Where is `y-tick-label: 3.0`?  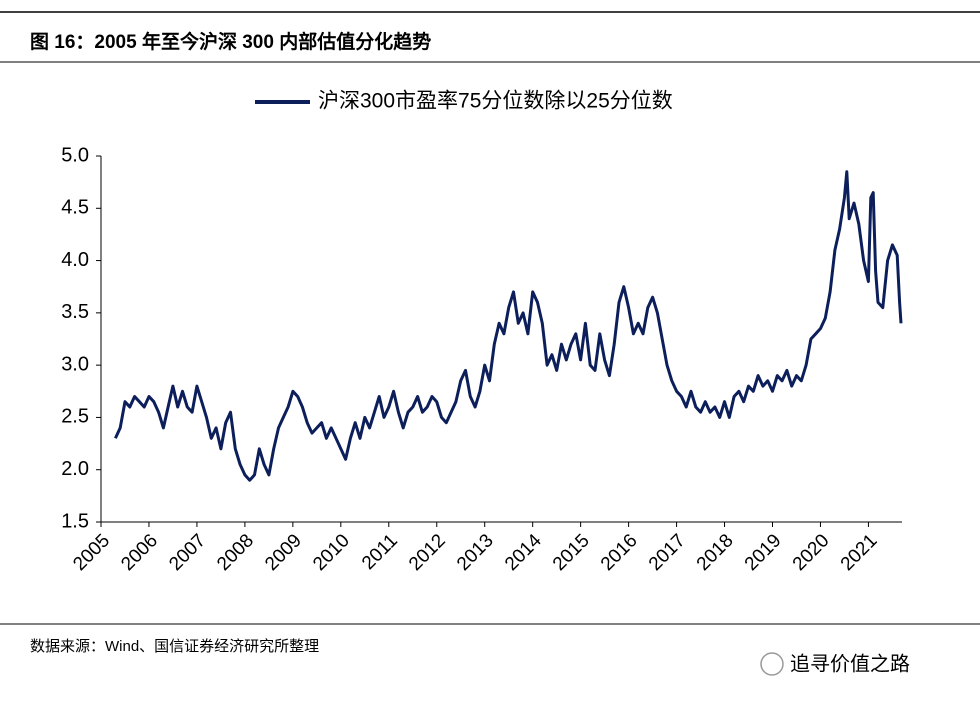 y-tick-label: 3.0 is located at coordinates (75, 364).